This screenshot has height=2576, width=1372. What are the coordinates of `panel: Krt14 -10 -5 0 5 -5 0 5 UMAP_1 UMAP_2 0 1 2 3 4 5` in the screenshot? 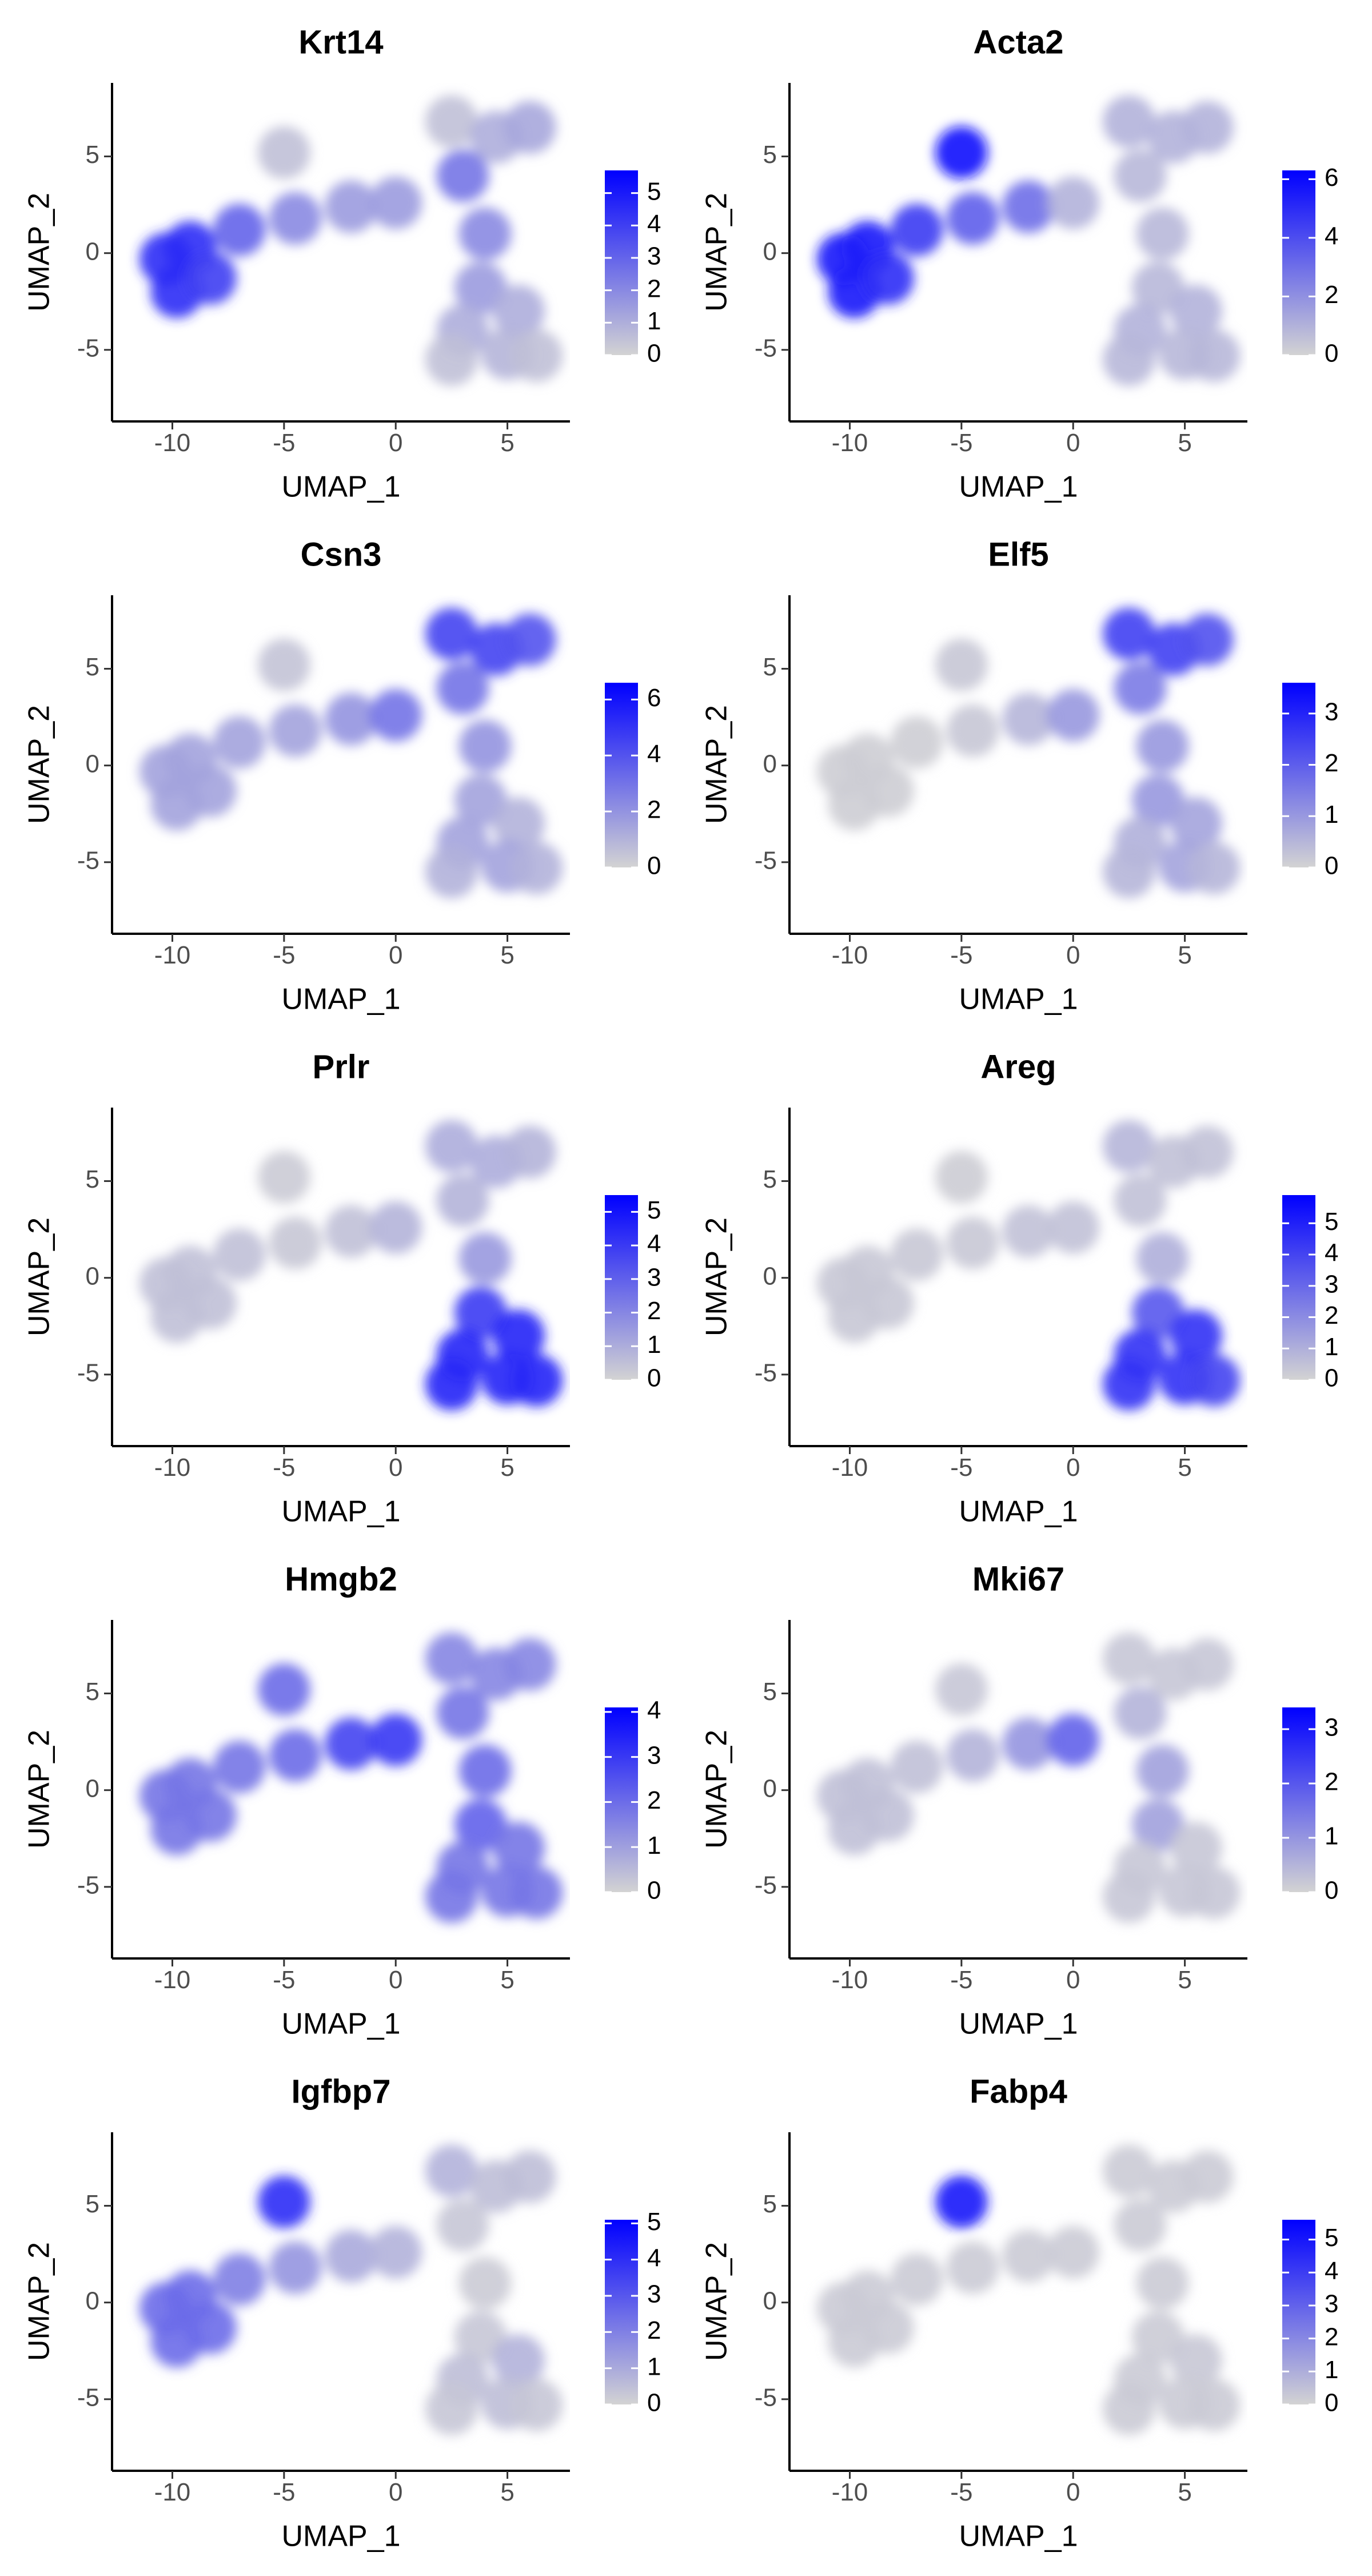 It's located at (342, 263).